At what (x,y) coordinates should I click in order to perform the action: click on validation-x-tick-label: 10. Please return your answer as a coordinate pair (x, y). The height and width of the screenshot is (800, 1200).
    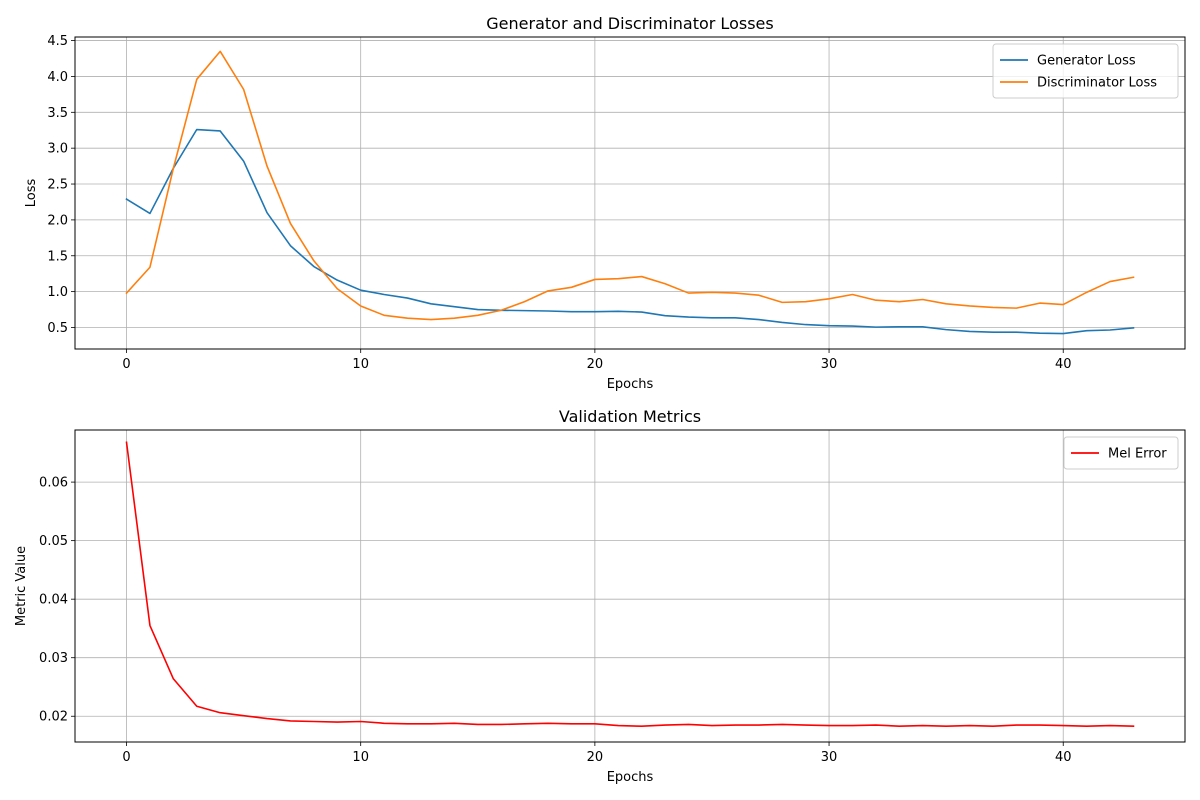
    Looking at the image, I should click on (360, 757).